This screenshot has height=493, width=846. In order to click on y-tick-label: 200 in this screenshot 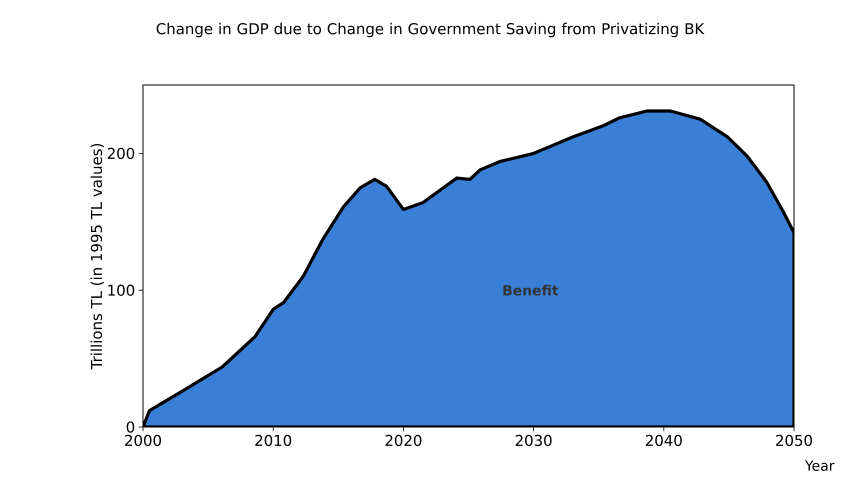, I will do `click(121, 154)`.